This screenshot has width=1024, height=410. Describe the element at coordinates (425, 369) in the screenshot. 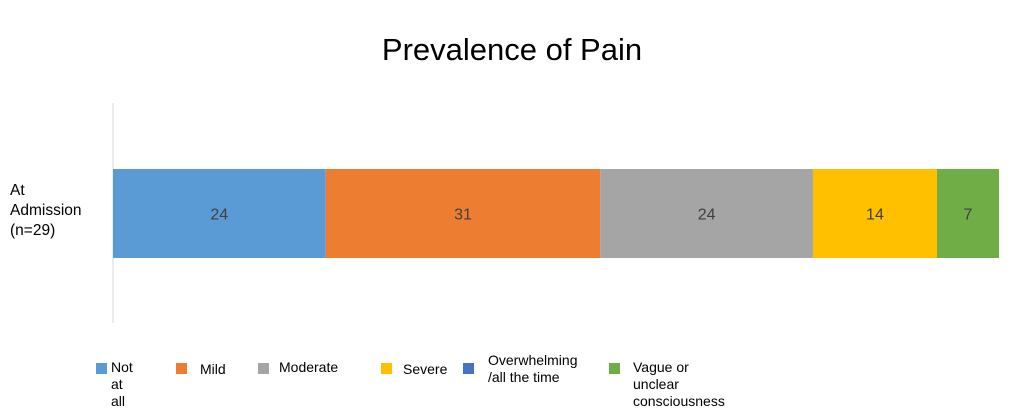

I see `legend-label: Severe` at that location.